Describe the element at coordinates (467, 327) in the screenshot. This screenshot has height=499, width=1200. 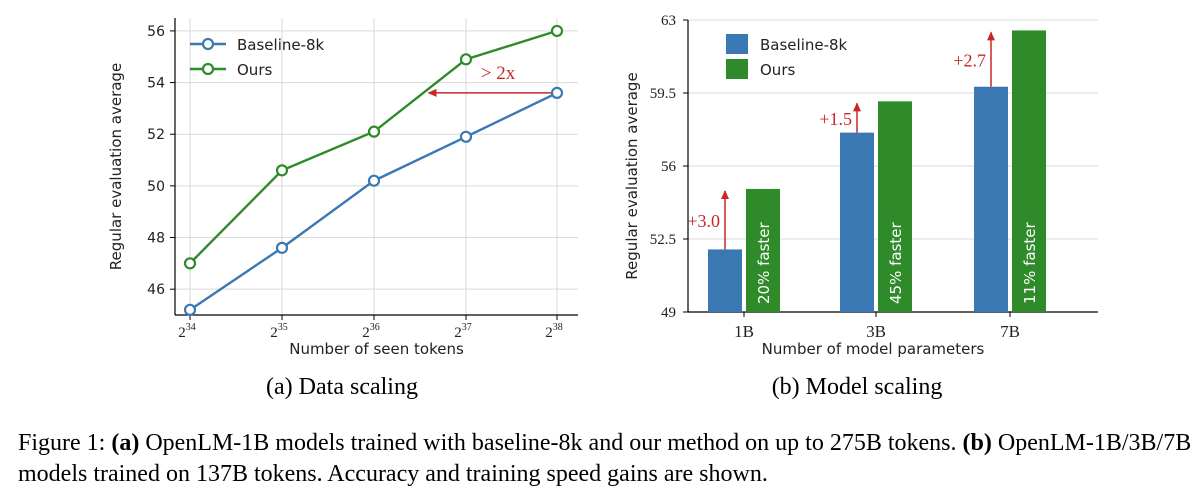
I see `x-tick-exponent: 37` at that location.